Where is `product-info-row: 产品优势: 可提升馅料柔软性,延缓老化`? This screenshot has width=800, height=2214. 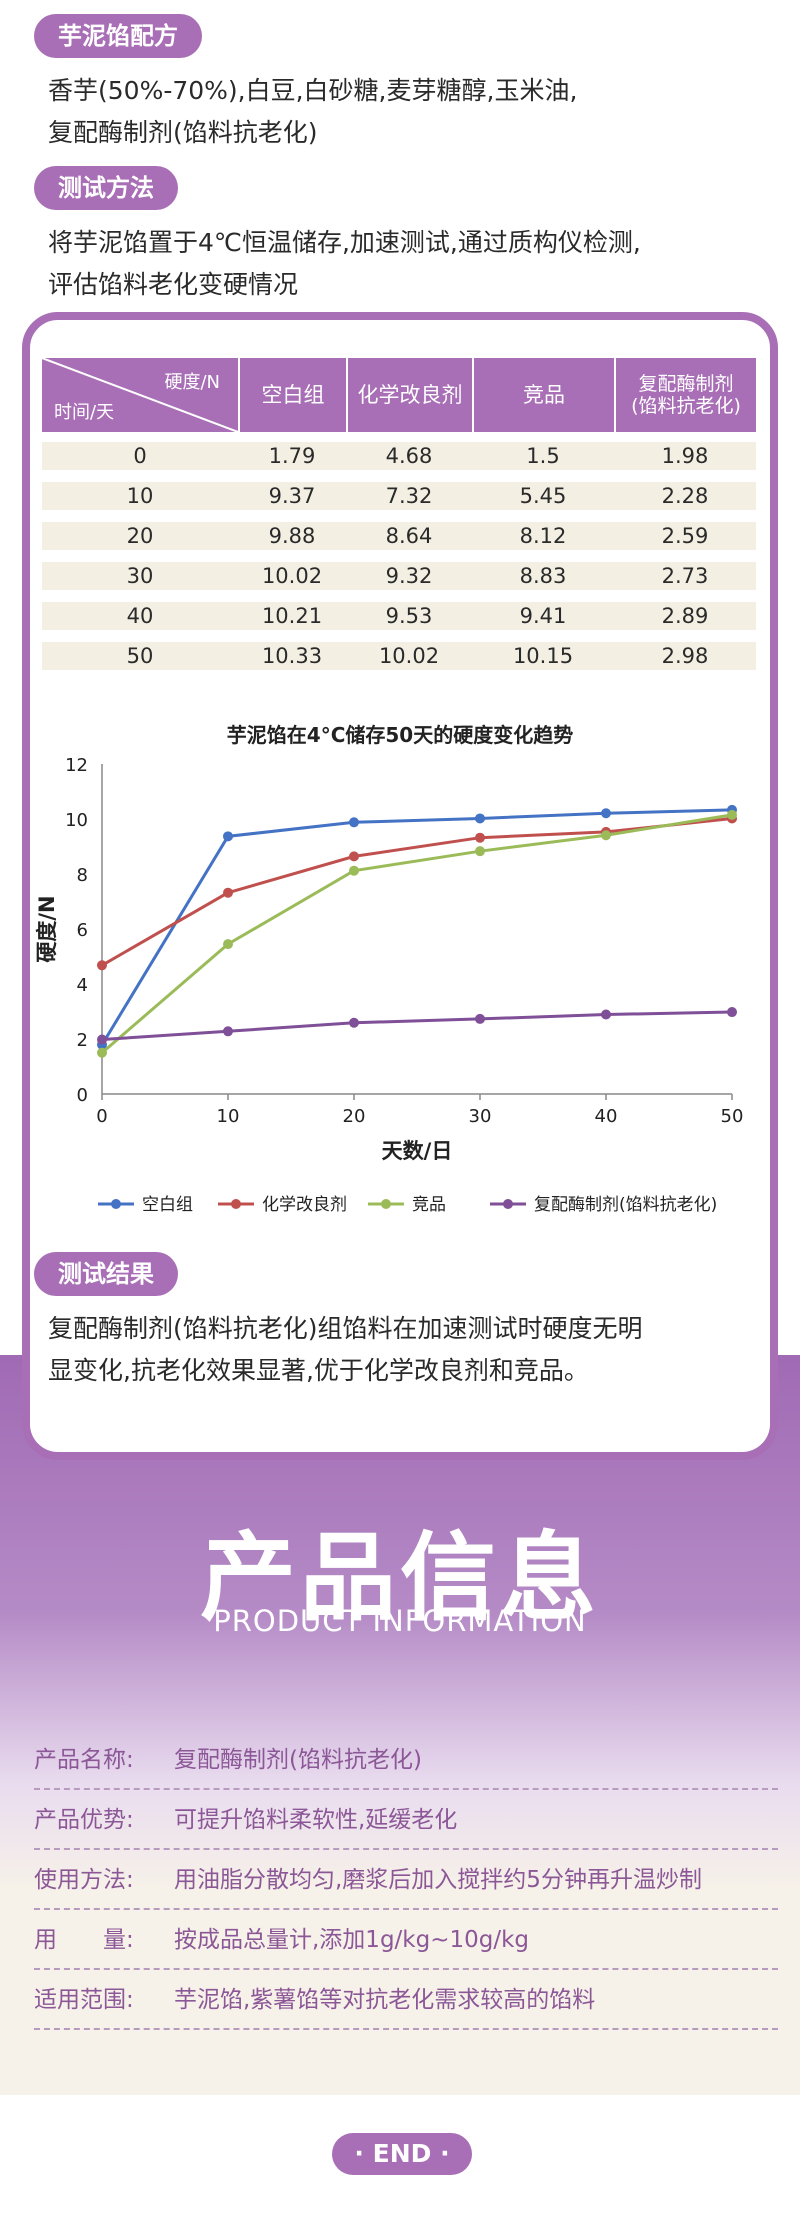 product-info-row: 产品优势: 可提升馅料柔软性,延缓老化 is located at coordinates (406, 1820).